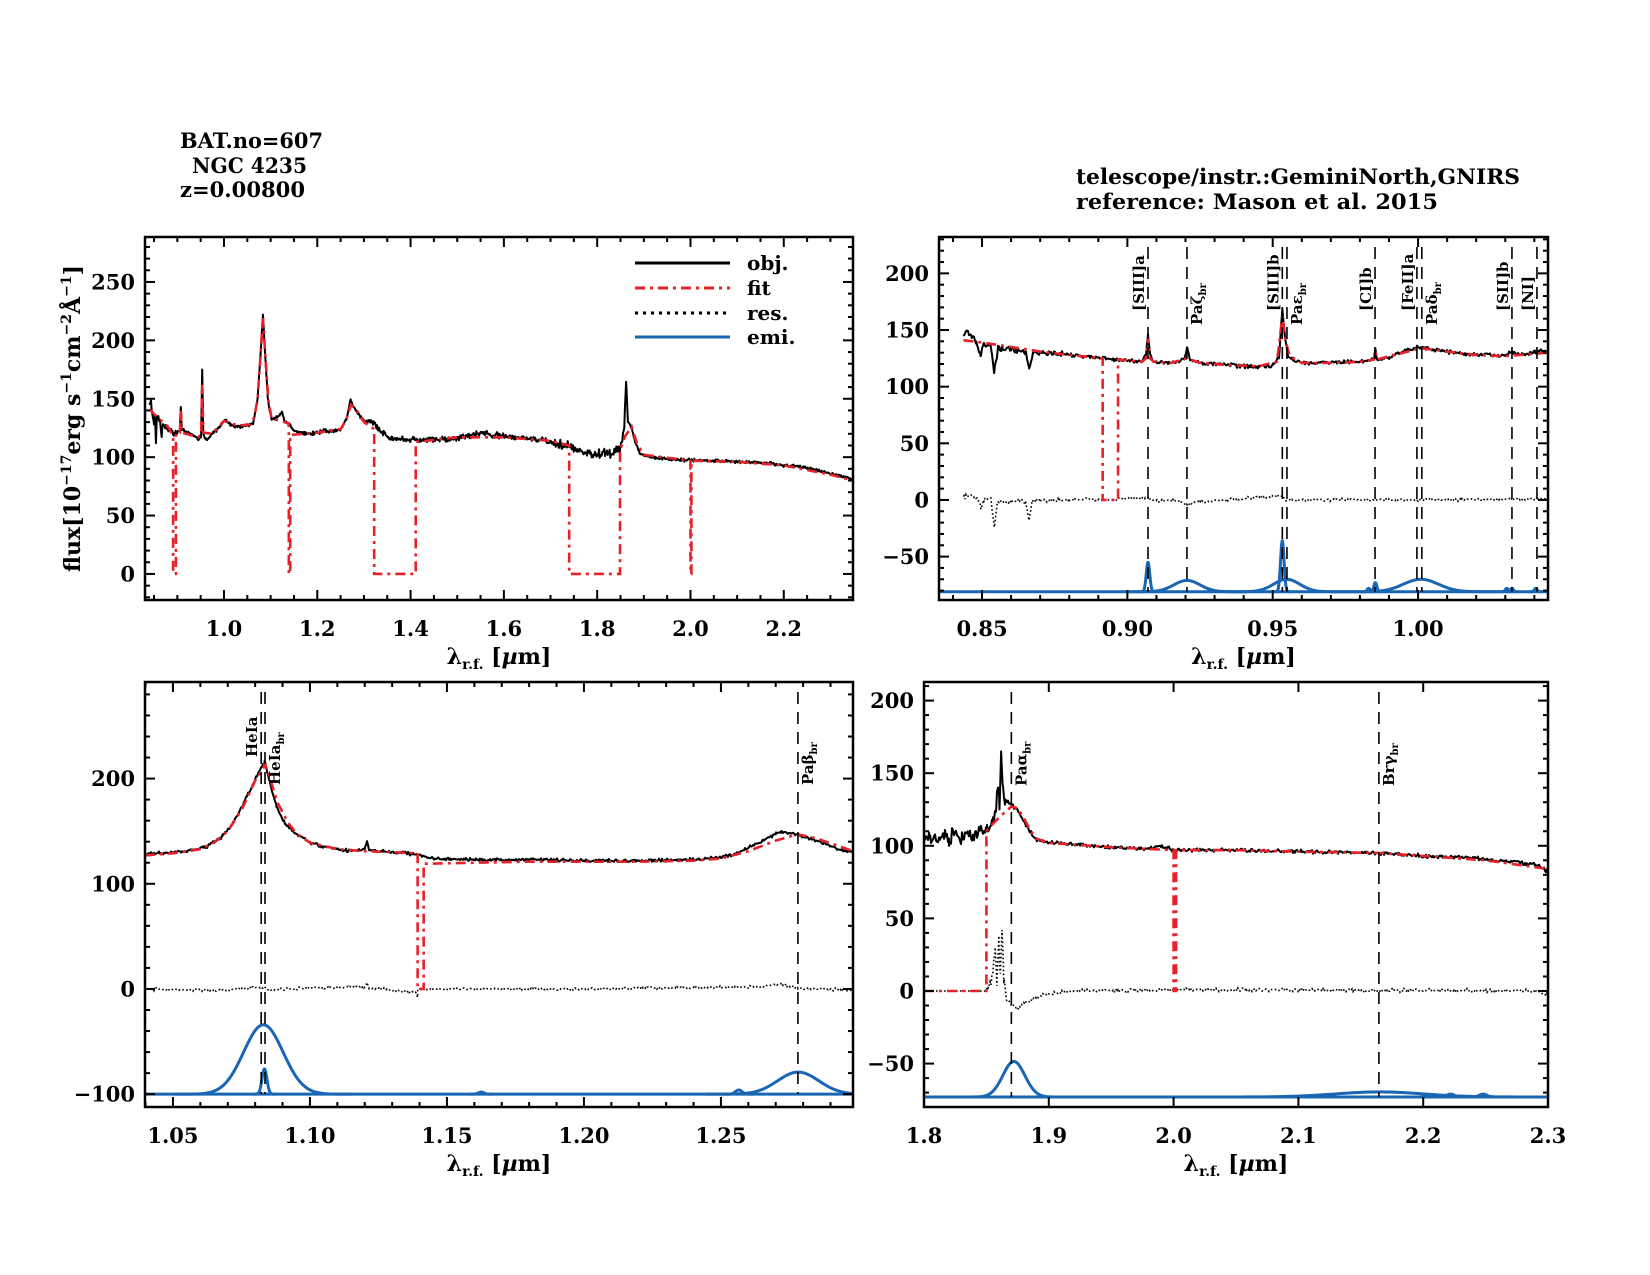 The image size is (1650, 1275). Describe the element at coordinates (535, 1164) in the screenshot. I see `axis-label-part: m]` at that location.